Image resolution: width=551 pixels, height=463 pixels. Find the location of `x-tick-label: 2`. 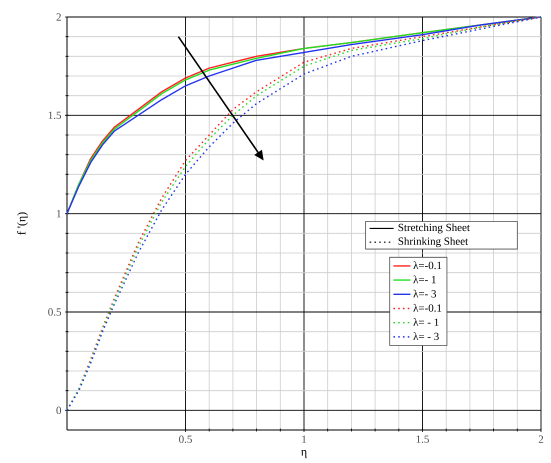

x-tick-label: 2 is located at coordinates (541, 439).